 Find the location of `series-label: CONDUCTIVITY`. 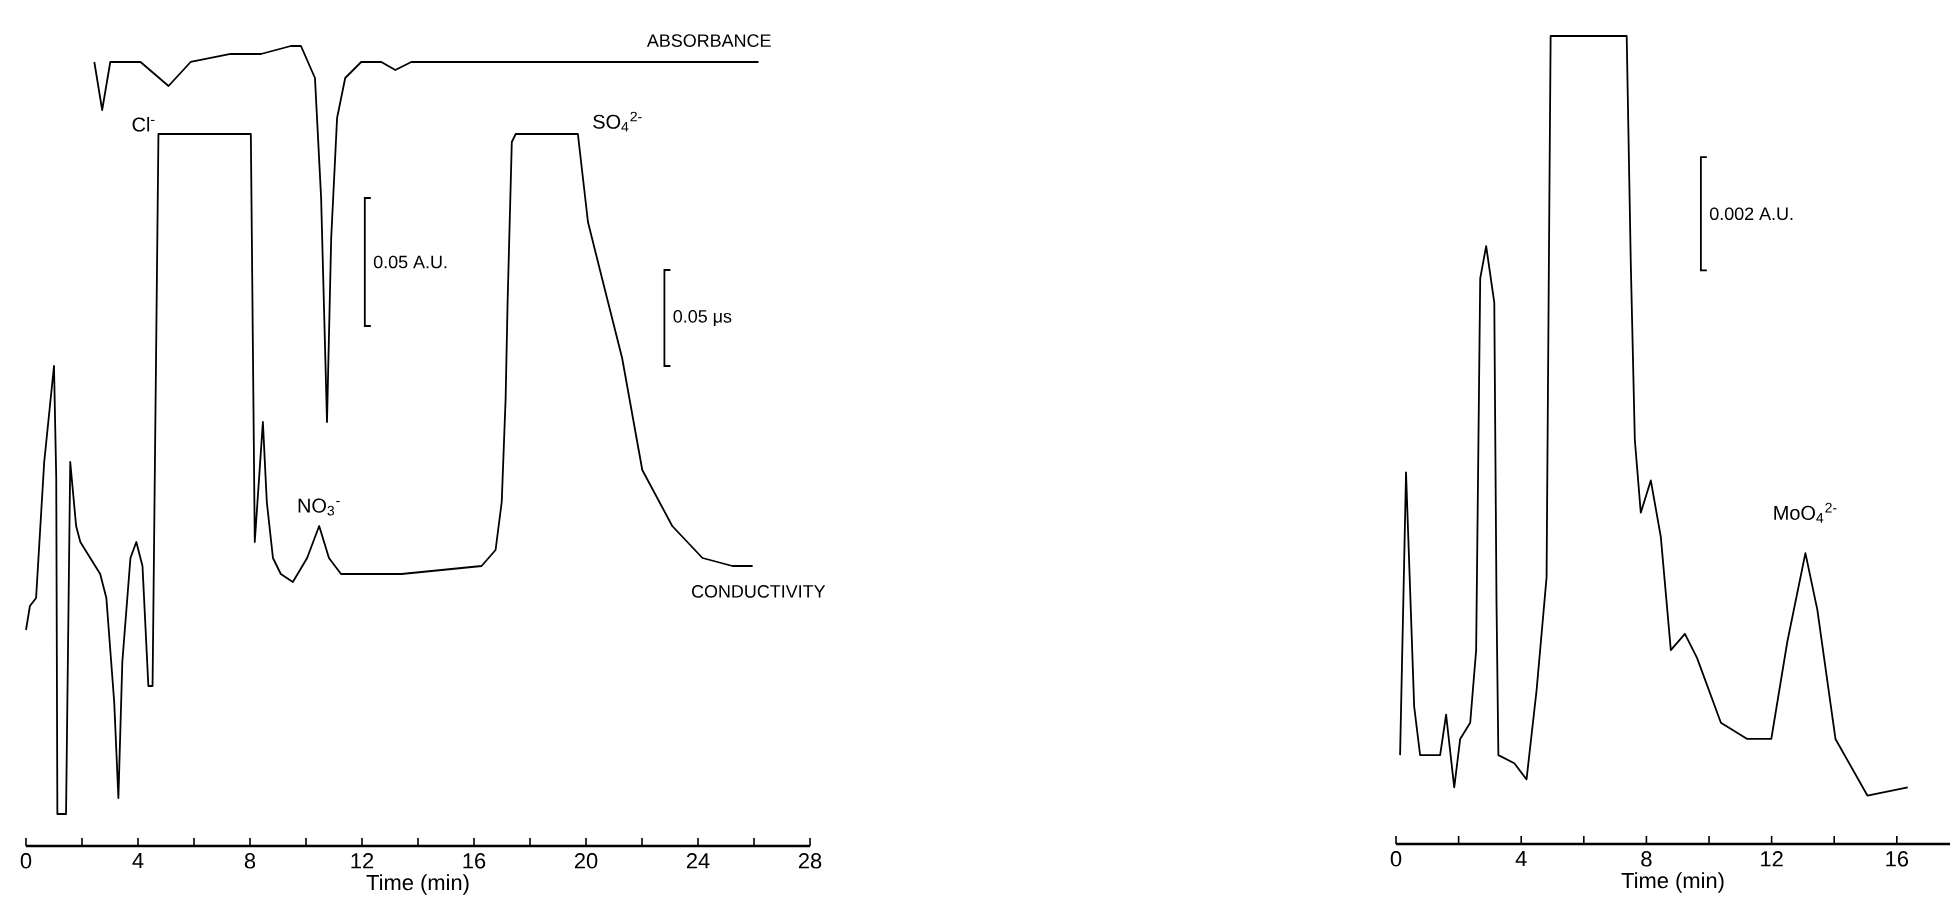

series-label: CONDUCTIVITY is located at coordinates (758, 591).